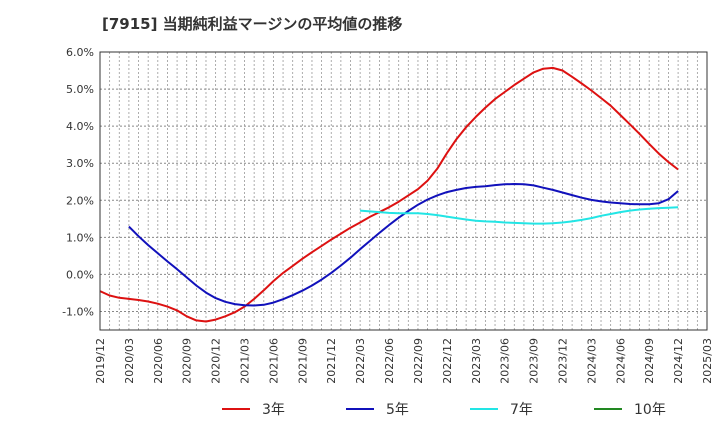  Describe the element at coordinates (273, 361) in the screenshot. I see `x-tick-label: 2021/06` at that location.